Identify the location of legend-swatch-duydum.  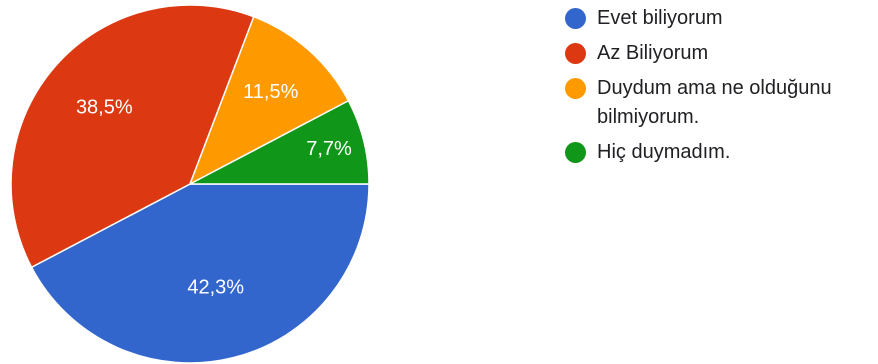
(575, 88).